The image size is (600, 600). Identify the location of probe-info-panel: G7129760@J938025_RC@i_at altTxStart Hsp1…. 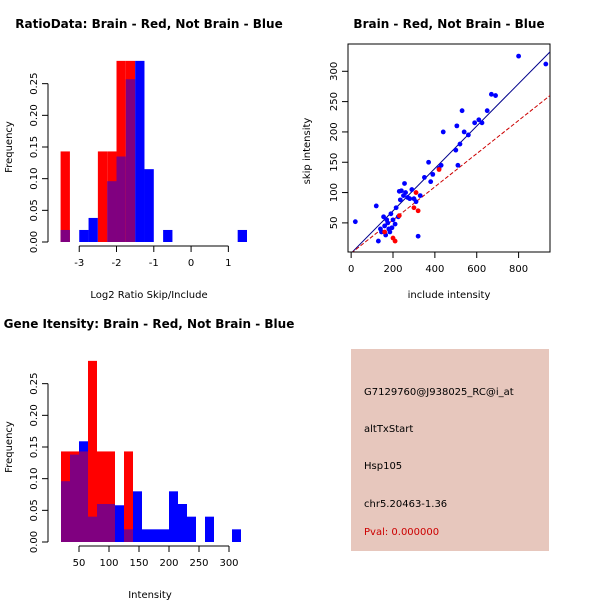
(450, 450).